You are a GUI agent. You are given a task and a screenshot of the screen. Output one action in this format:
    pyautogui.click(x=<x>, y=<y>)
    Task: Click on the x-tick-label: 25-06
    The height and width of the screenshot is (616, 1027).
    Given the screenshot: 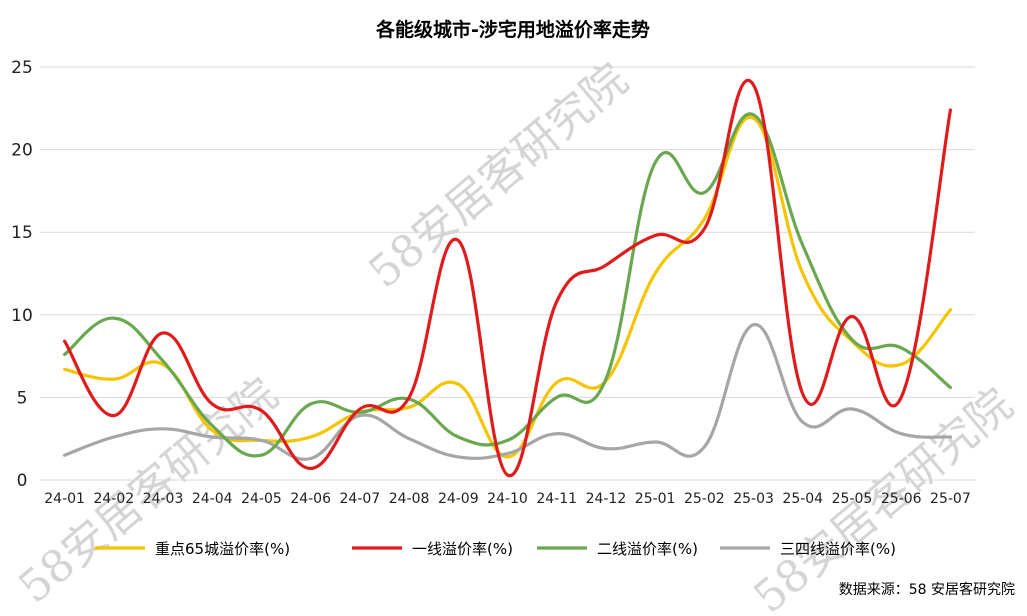 What is the action you would take?
    pyautogui.click(x=901, y=499)
    